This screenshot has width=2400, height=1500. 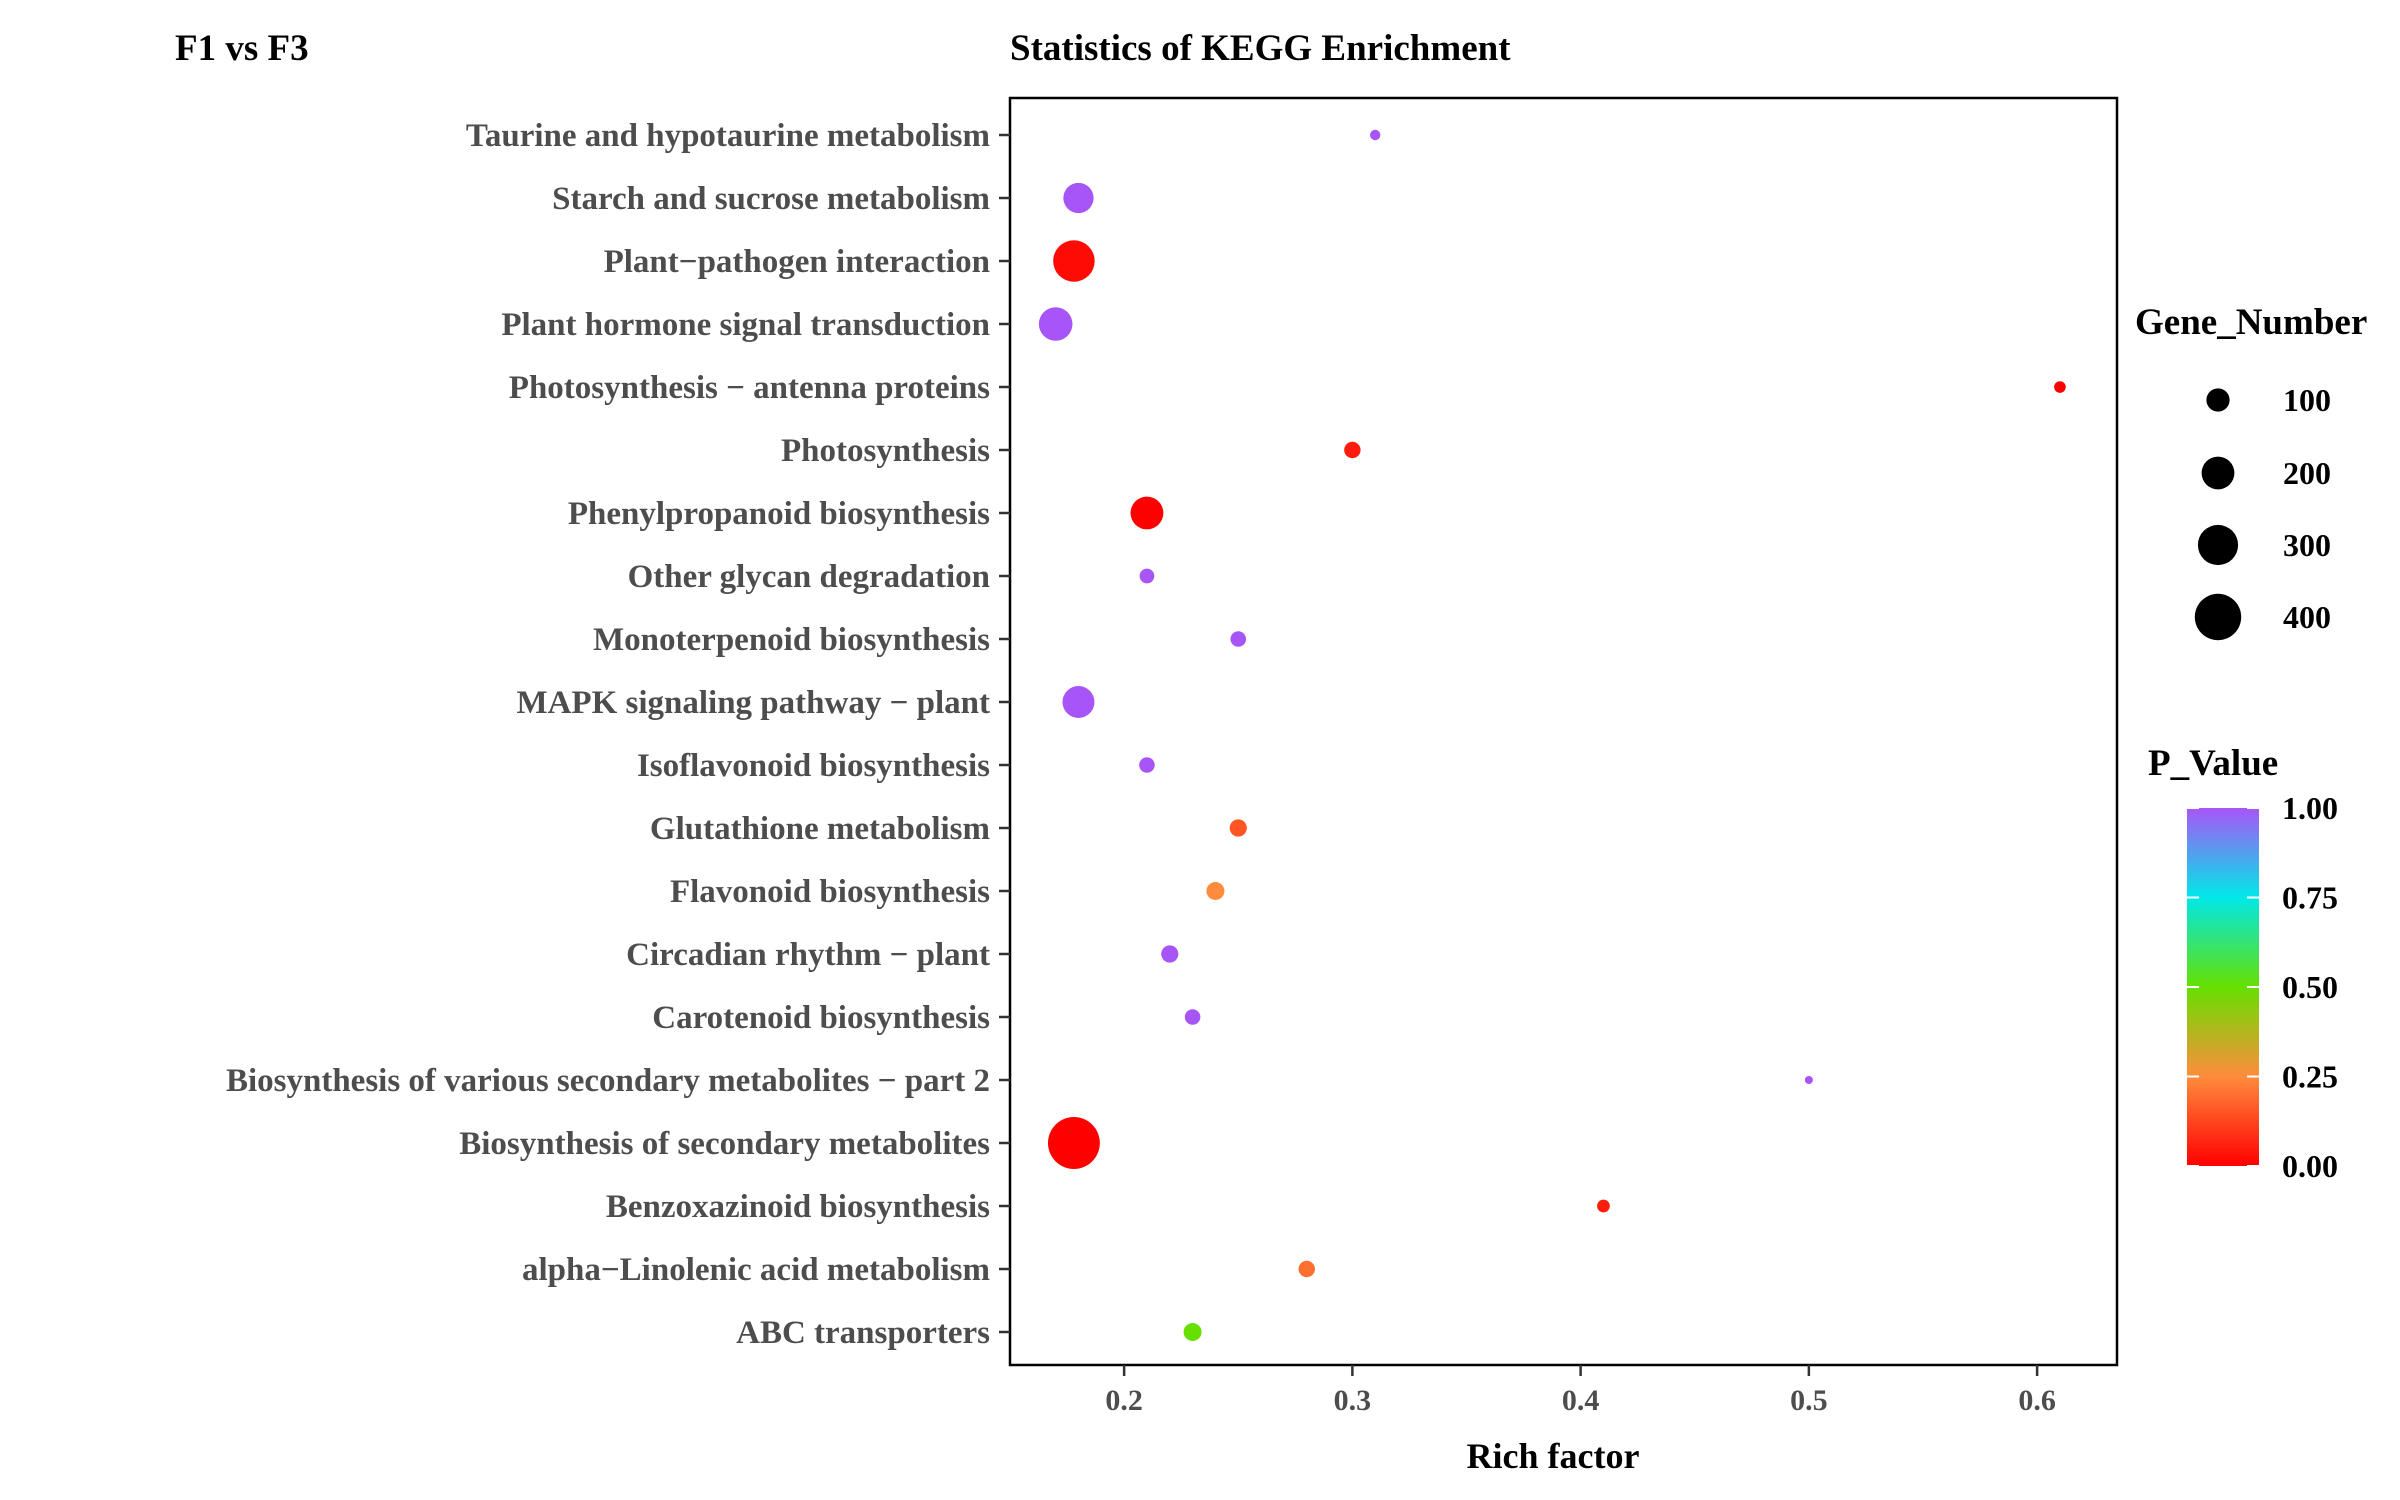 What do you see at coordinates (1581, 1400) in the screenshot?
I see `x-tick-label: 0.4` at bounding box center [1581, 1400].